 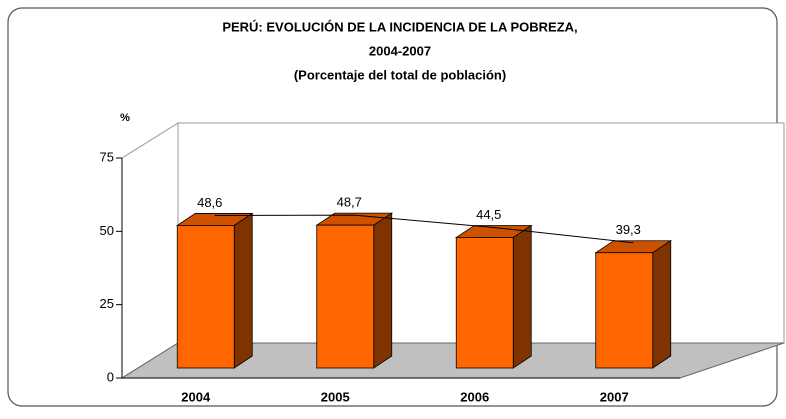 What do you see at coordinates (614, 396) in the screenshot?
I see `x-tick-label: 2007` at bounding box center [614, 396].